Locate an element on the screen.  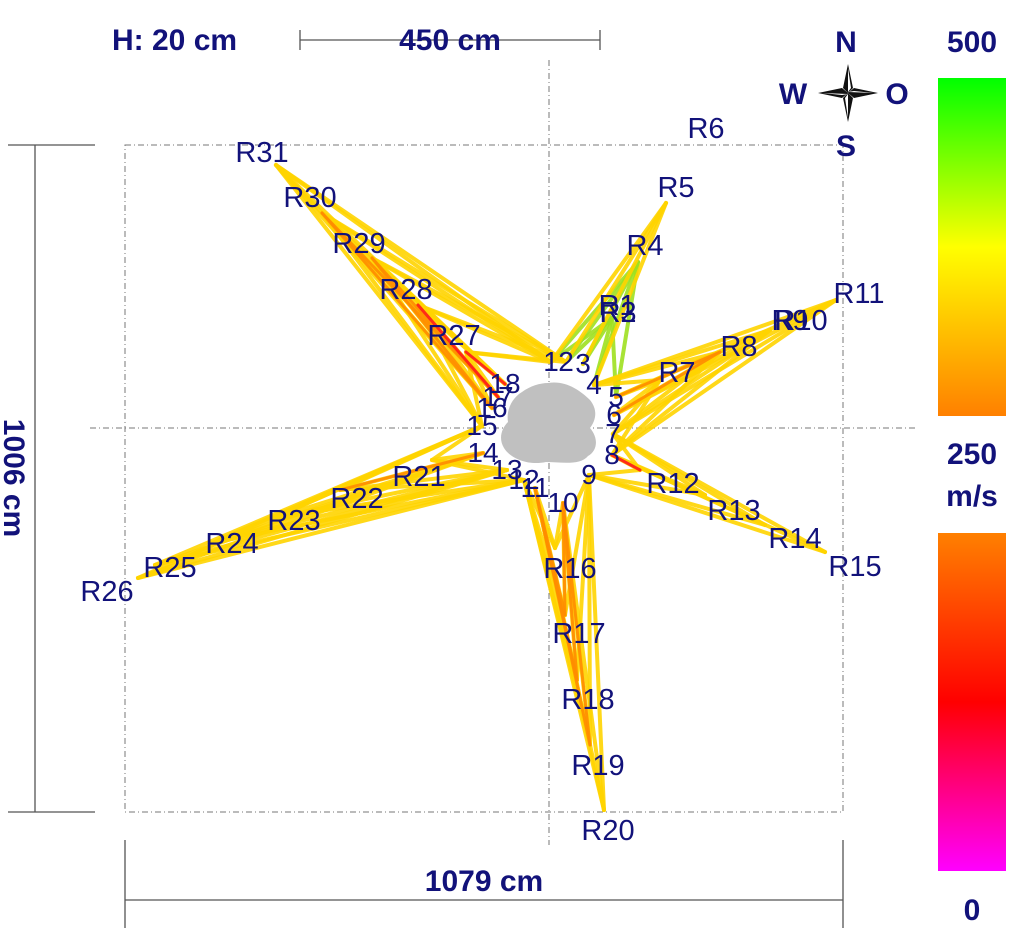
sensor-label: 2 is located at coordinates (566, 361).